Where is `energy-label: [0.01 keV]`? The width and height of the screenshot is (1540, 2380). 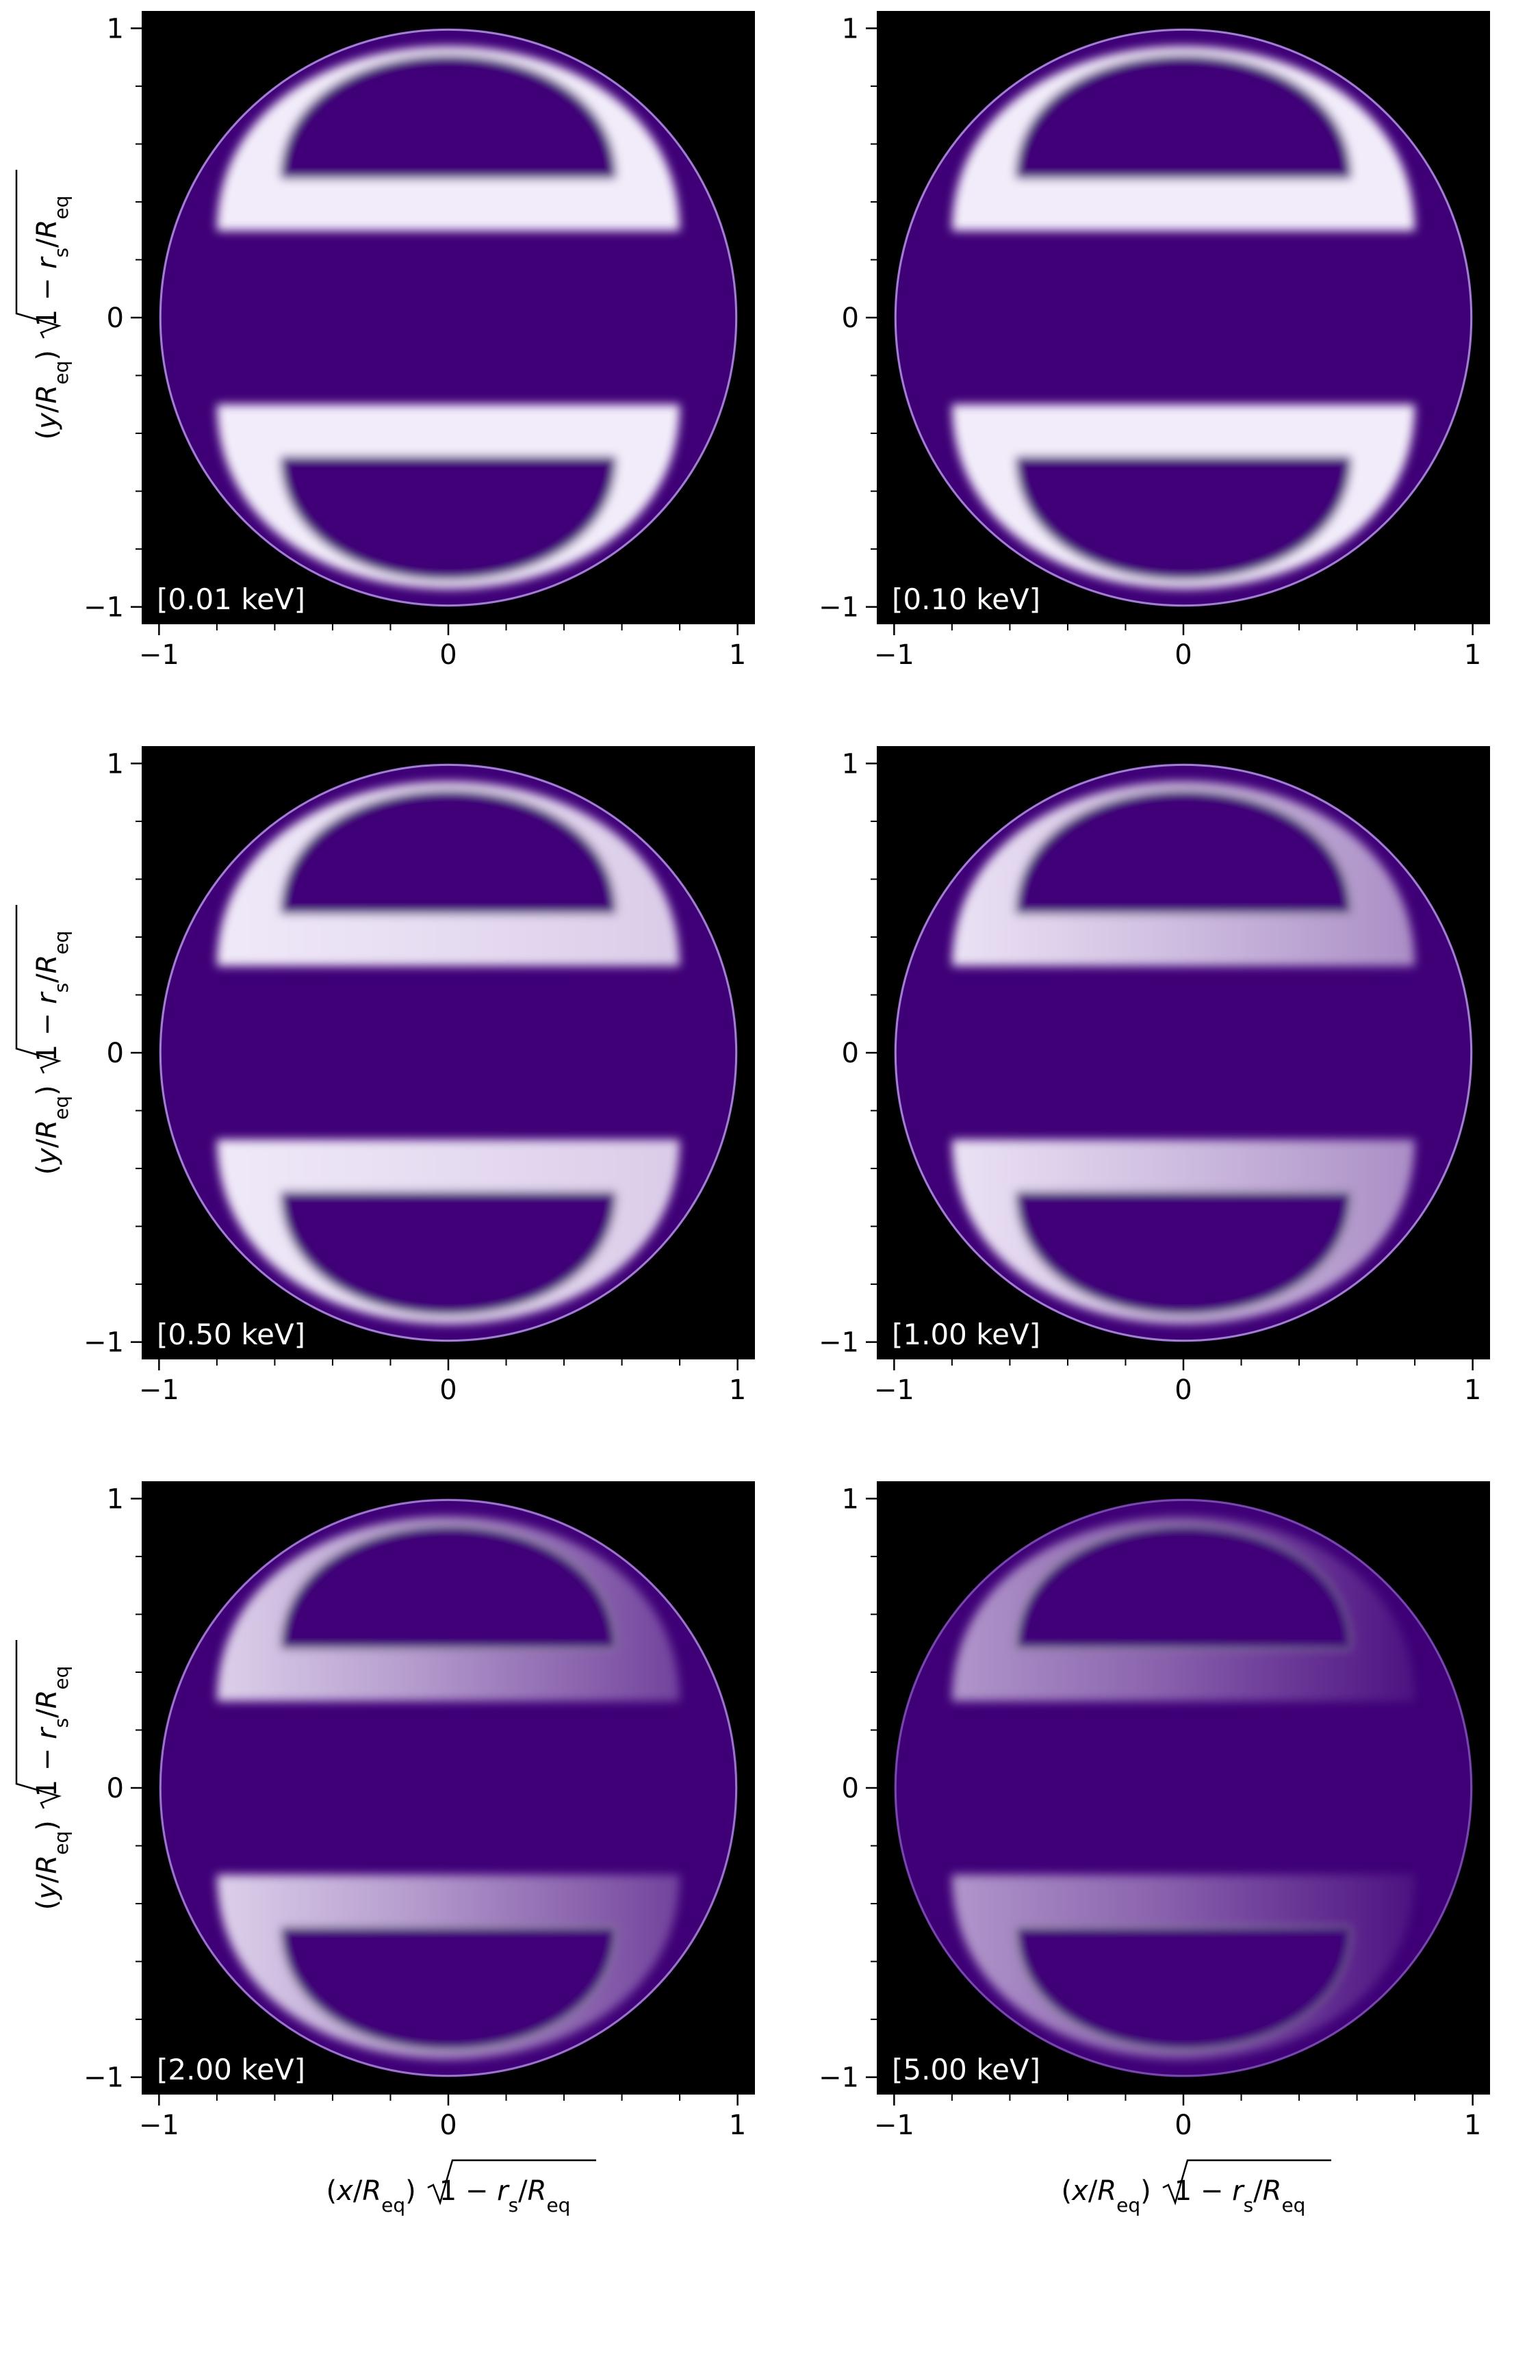
energy-label: [0.01 keV] is located at coordinates (231, 599).